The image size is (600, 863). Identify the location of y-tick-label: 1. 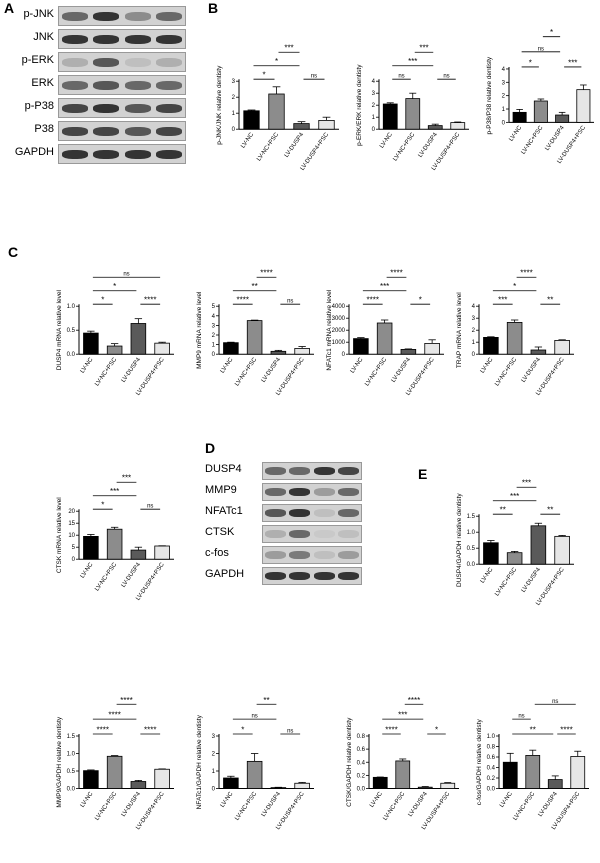
(504, 110).